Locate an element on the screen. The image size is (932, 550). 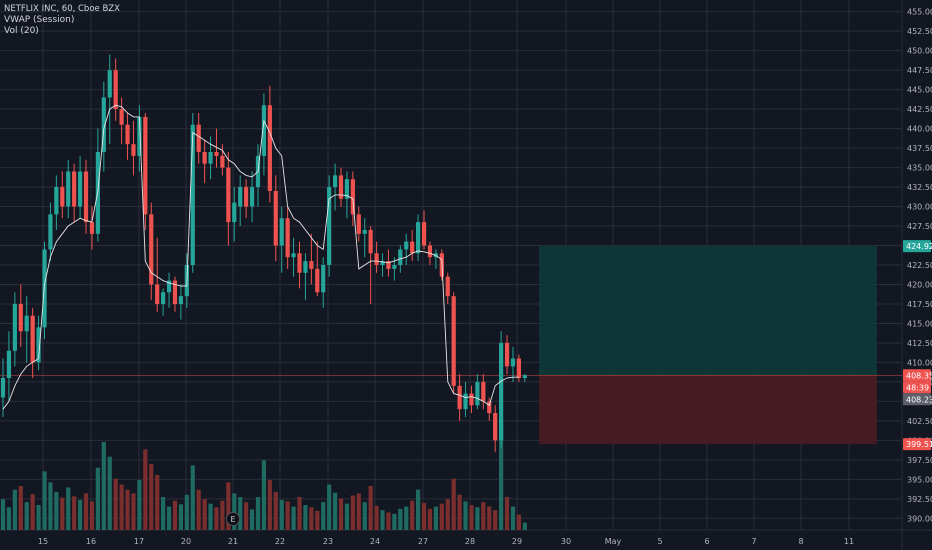
price-tag-target: 424.92 is located at coordinates (917, 246).